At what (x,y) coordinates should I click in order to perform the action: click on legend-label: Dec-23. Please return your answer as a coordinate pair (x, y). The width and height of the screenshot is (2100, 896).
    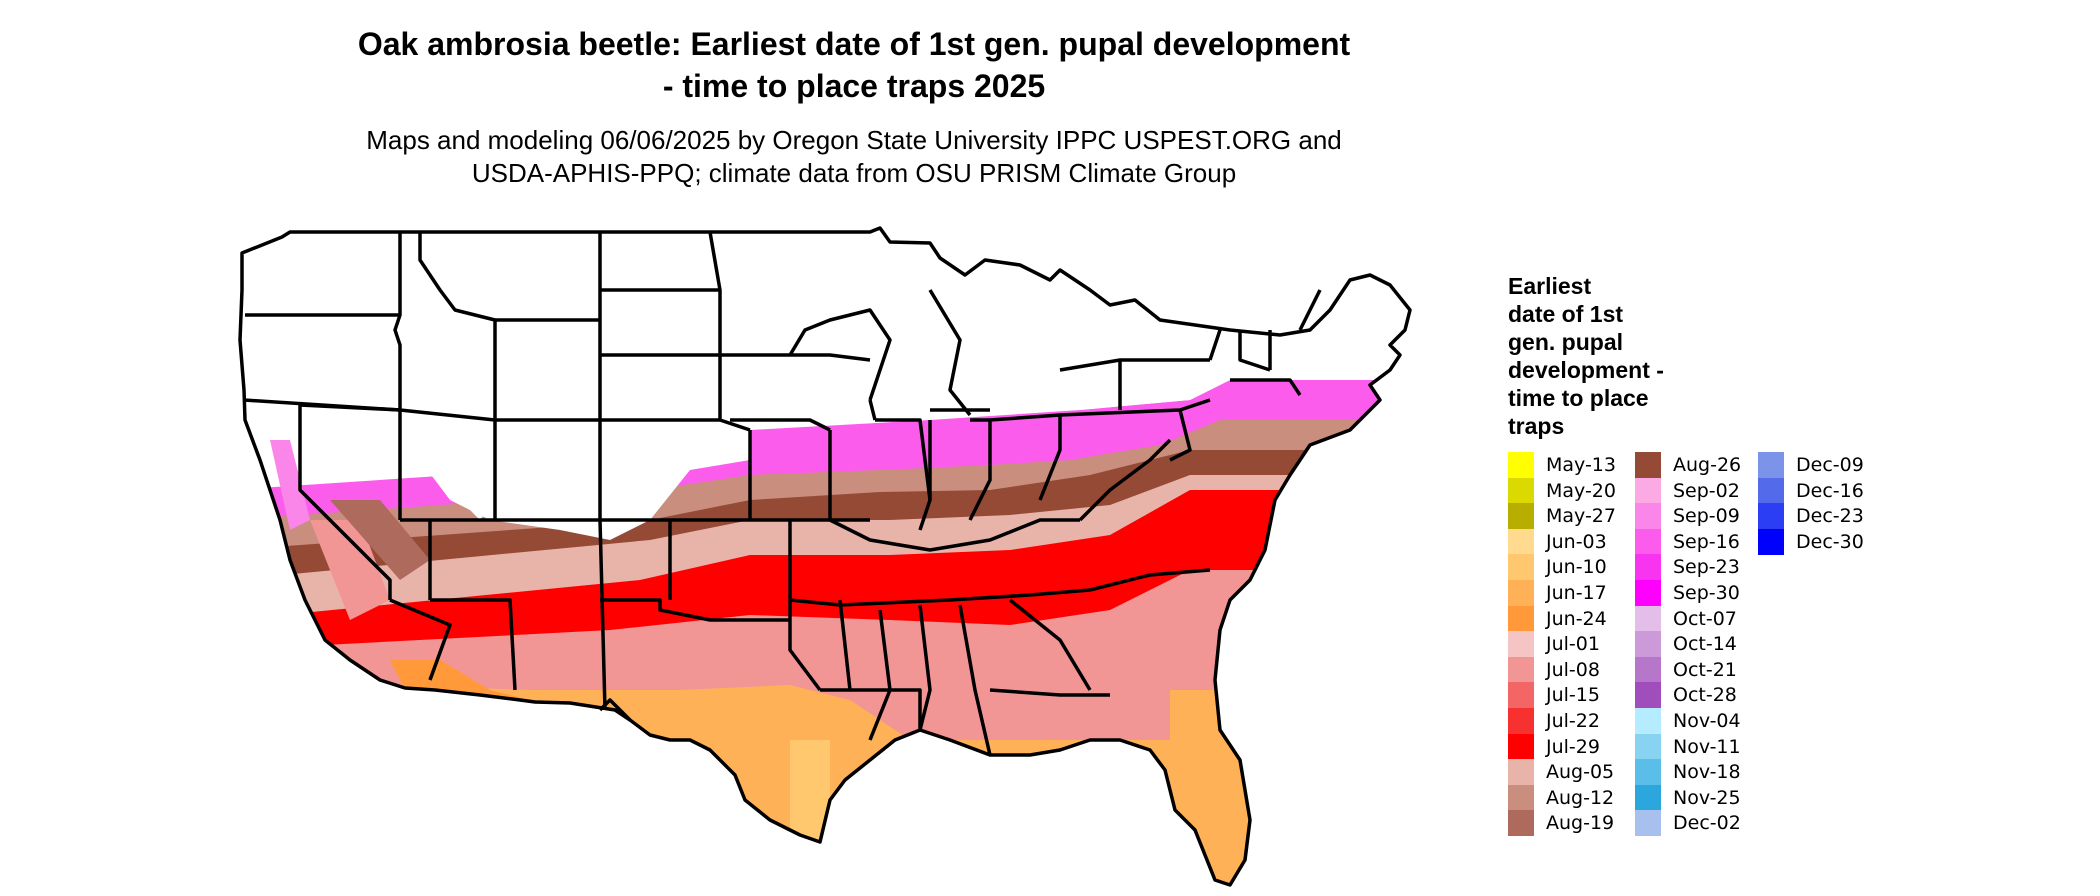
    Looking at the image, I should click on (1830, 516).